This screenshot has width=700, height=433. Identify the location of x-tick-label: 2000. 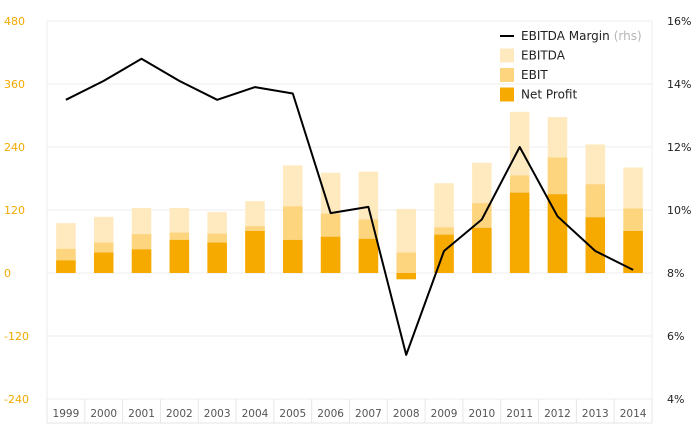
(103, 414).